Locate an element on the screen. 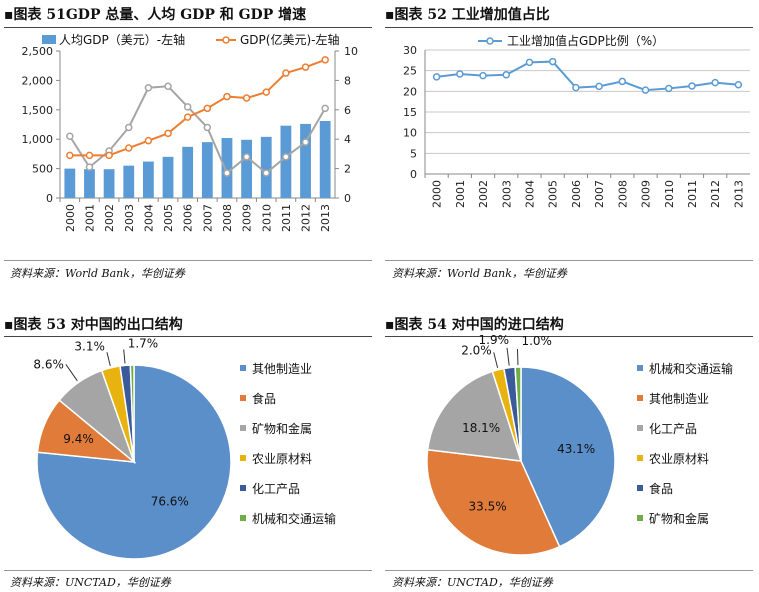 Image resolution: width=759 pixels, height=592 pixels. y-tick-label: 0 is located at coordinates (413, 174).